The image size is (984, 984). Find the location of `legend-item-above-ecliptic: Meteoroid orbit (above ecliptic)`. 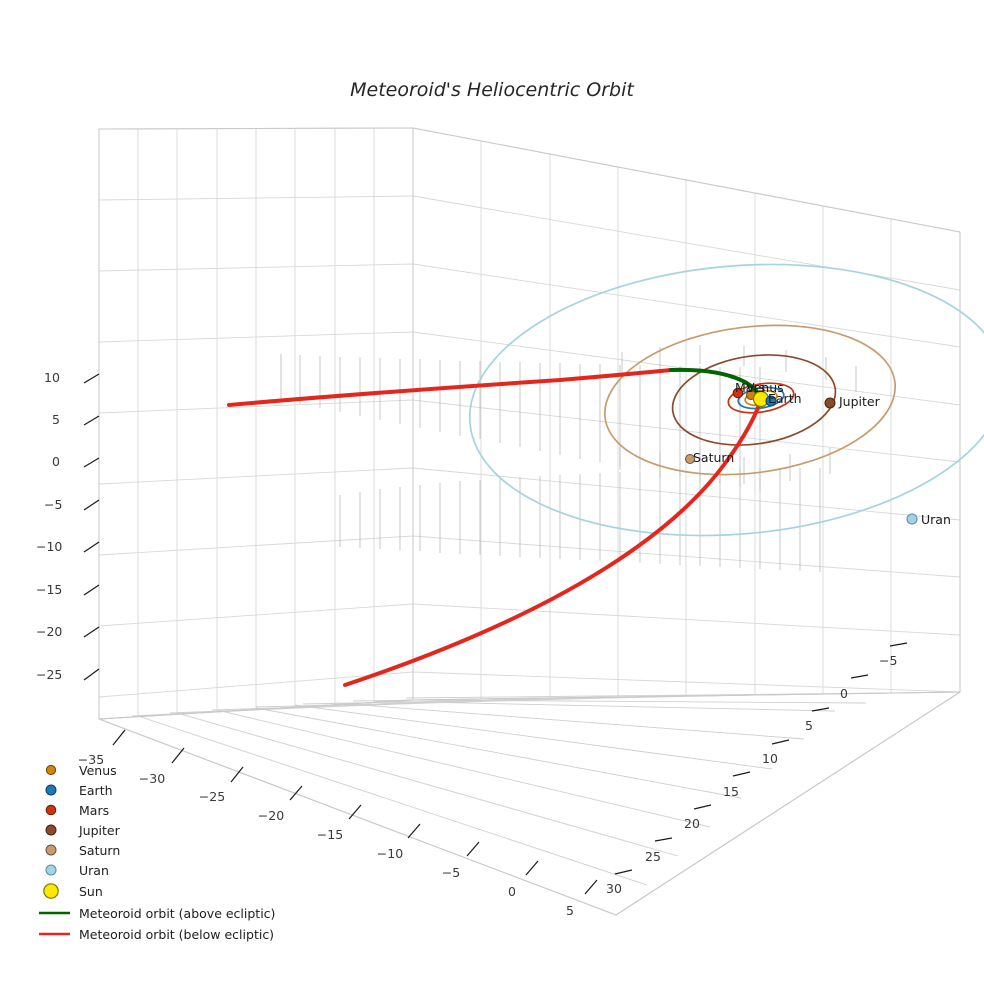

legend-item-above-ecliptic: Meteoroid orbit (above ecliptic) is located at coordinates (157, 913).